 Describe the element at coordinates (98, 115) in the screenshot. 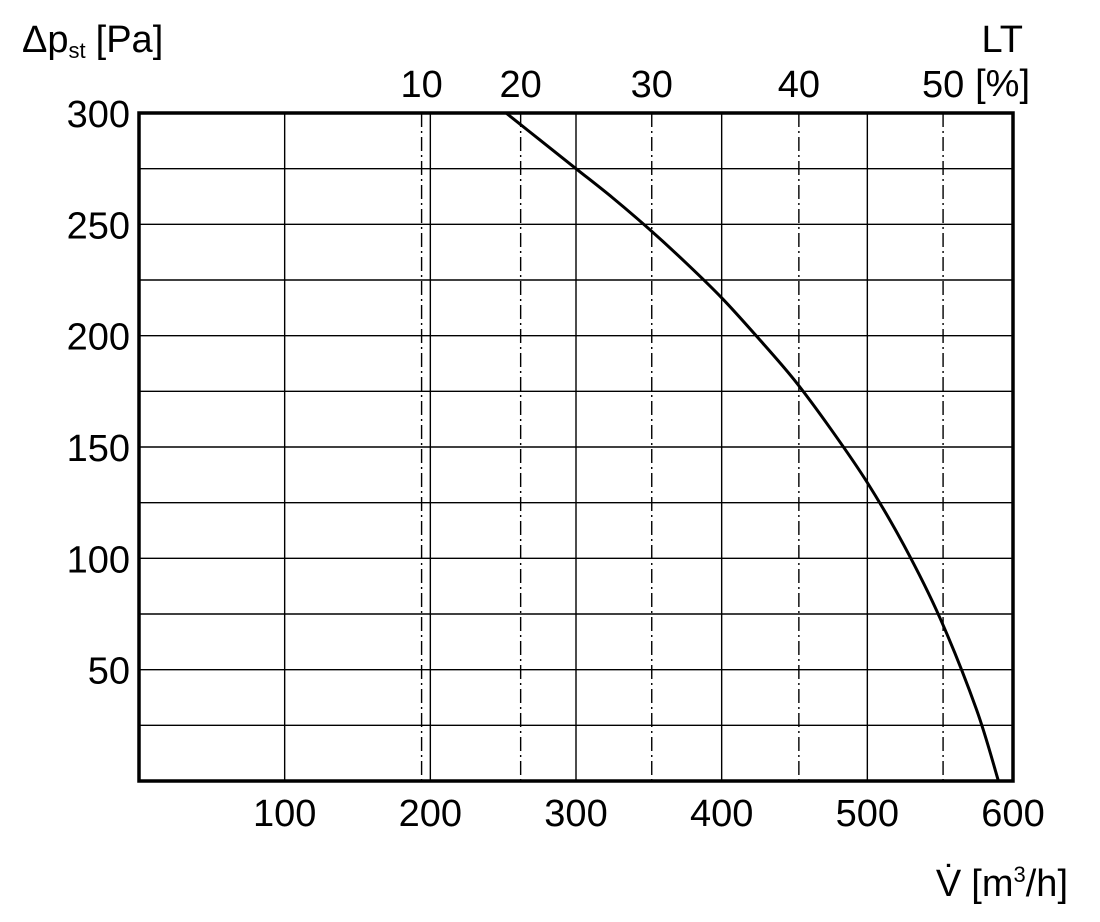

I see `y-tick-label: 300` at that location.